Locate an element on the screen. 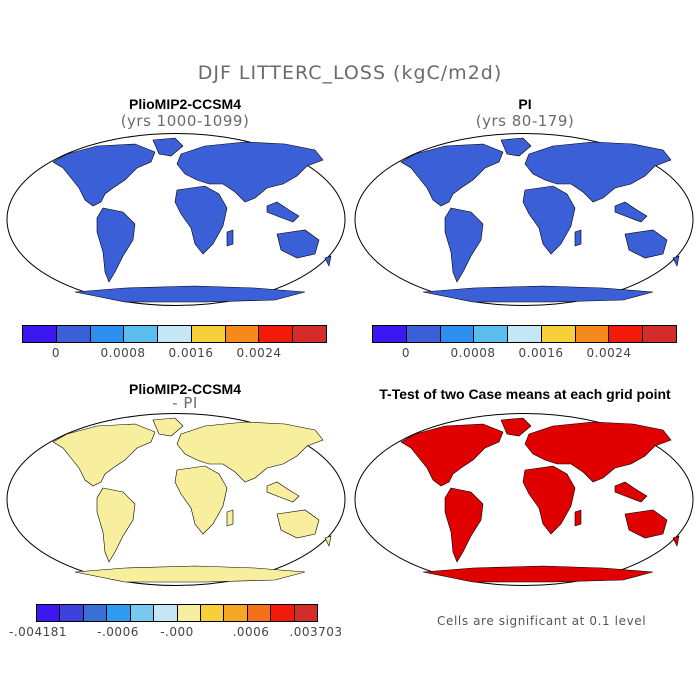 The image size is (700, 700). colorbar-top-left-labels: 0 0.0008 0.0016 0.0024 is located at coordinates (174, 354).